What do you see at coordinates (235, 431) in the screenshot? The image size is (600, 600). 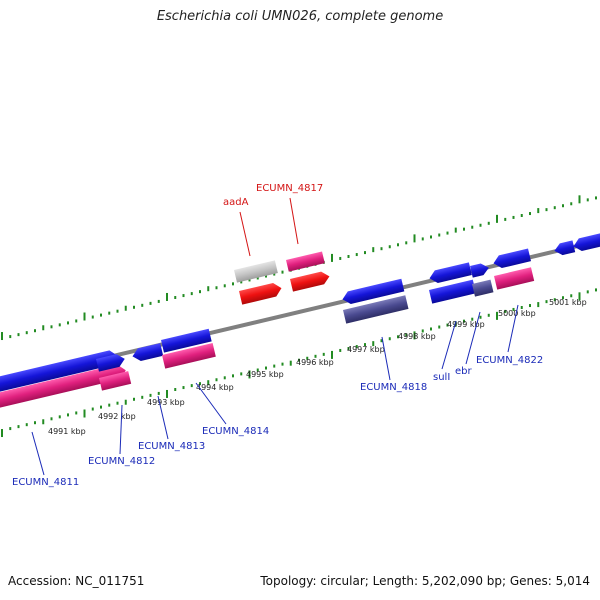 I see `gene-label-ecumn-4814: ECUMN_4814` at bounding box center [235, 431].